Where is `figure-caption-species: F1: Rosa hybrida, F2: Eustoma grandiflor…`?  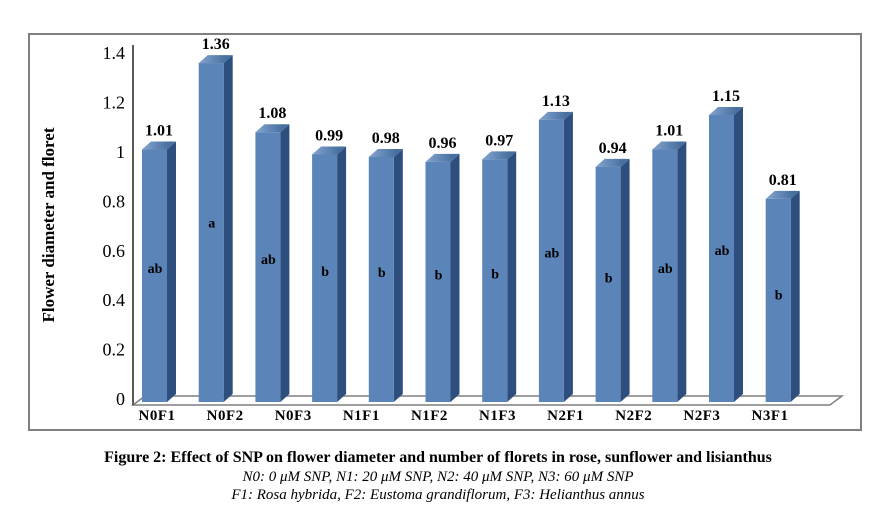 figure-caption-species: F1: Rosa hybrida, F2: Eustoma grandiflor… is located at coordinates (438, 495).